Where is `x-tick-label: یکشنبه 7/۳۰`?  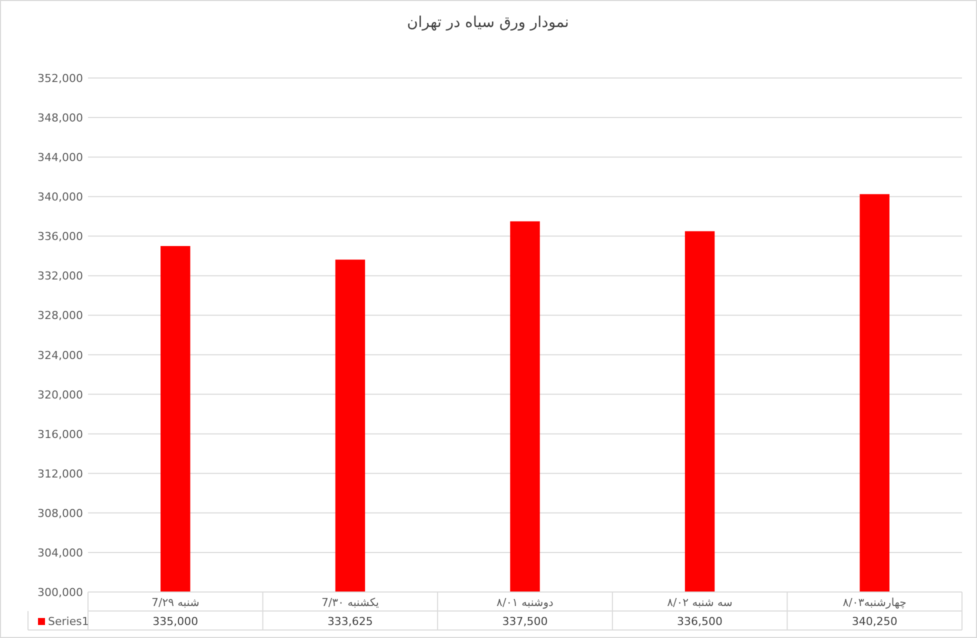 x-tick-label: یکشنبه 7/۳۰ is located at coordinates (350, 602).